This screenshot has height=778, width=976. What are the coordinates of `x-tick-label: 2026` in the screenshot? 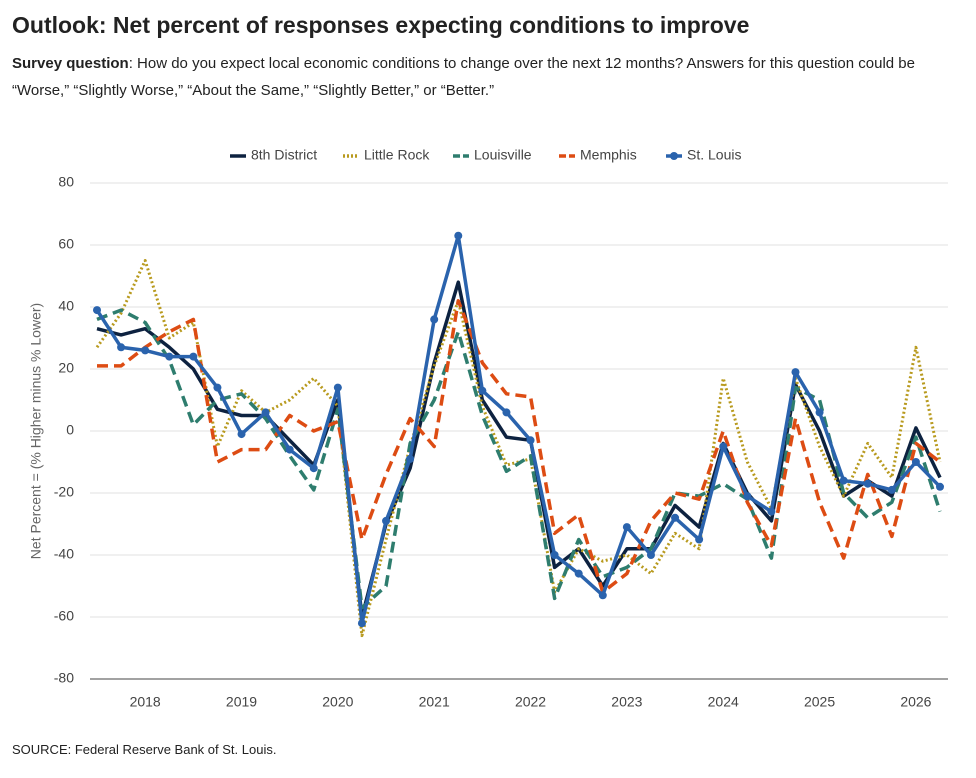 It's located at (915, 702).